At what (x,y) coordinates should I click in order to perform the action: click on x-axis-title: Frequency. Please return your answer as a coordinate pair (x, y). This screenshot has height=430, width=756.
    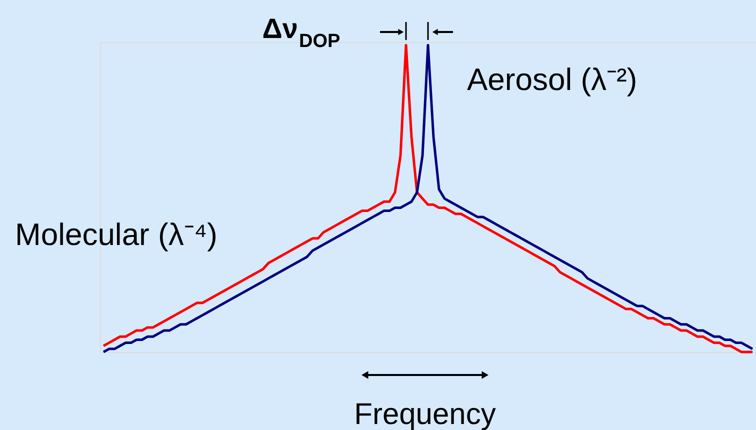
    Looking at the image, I should click on (425, 414).